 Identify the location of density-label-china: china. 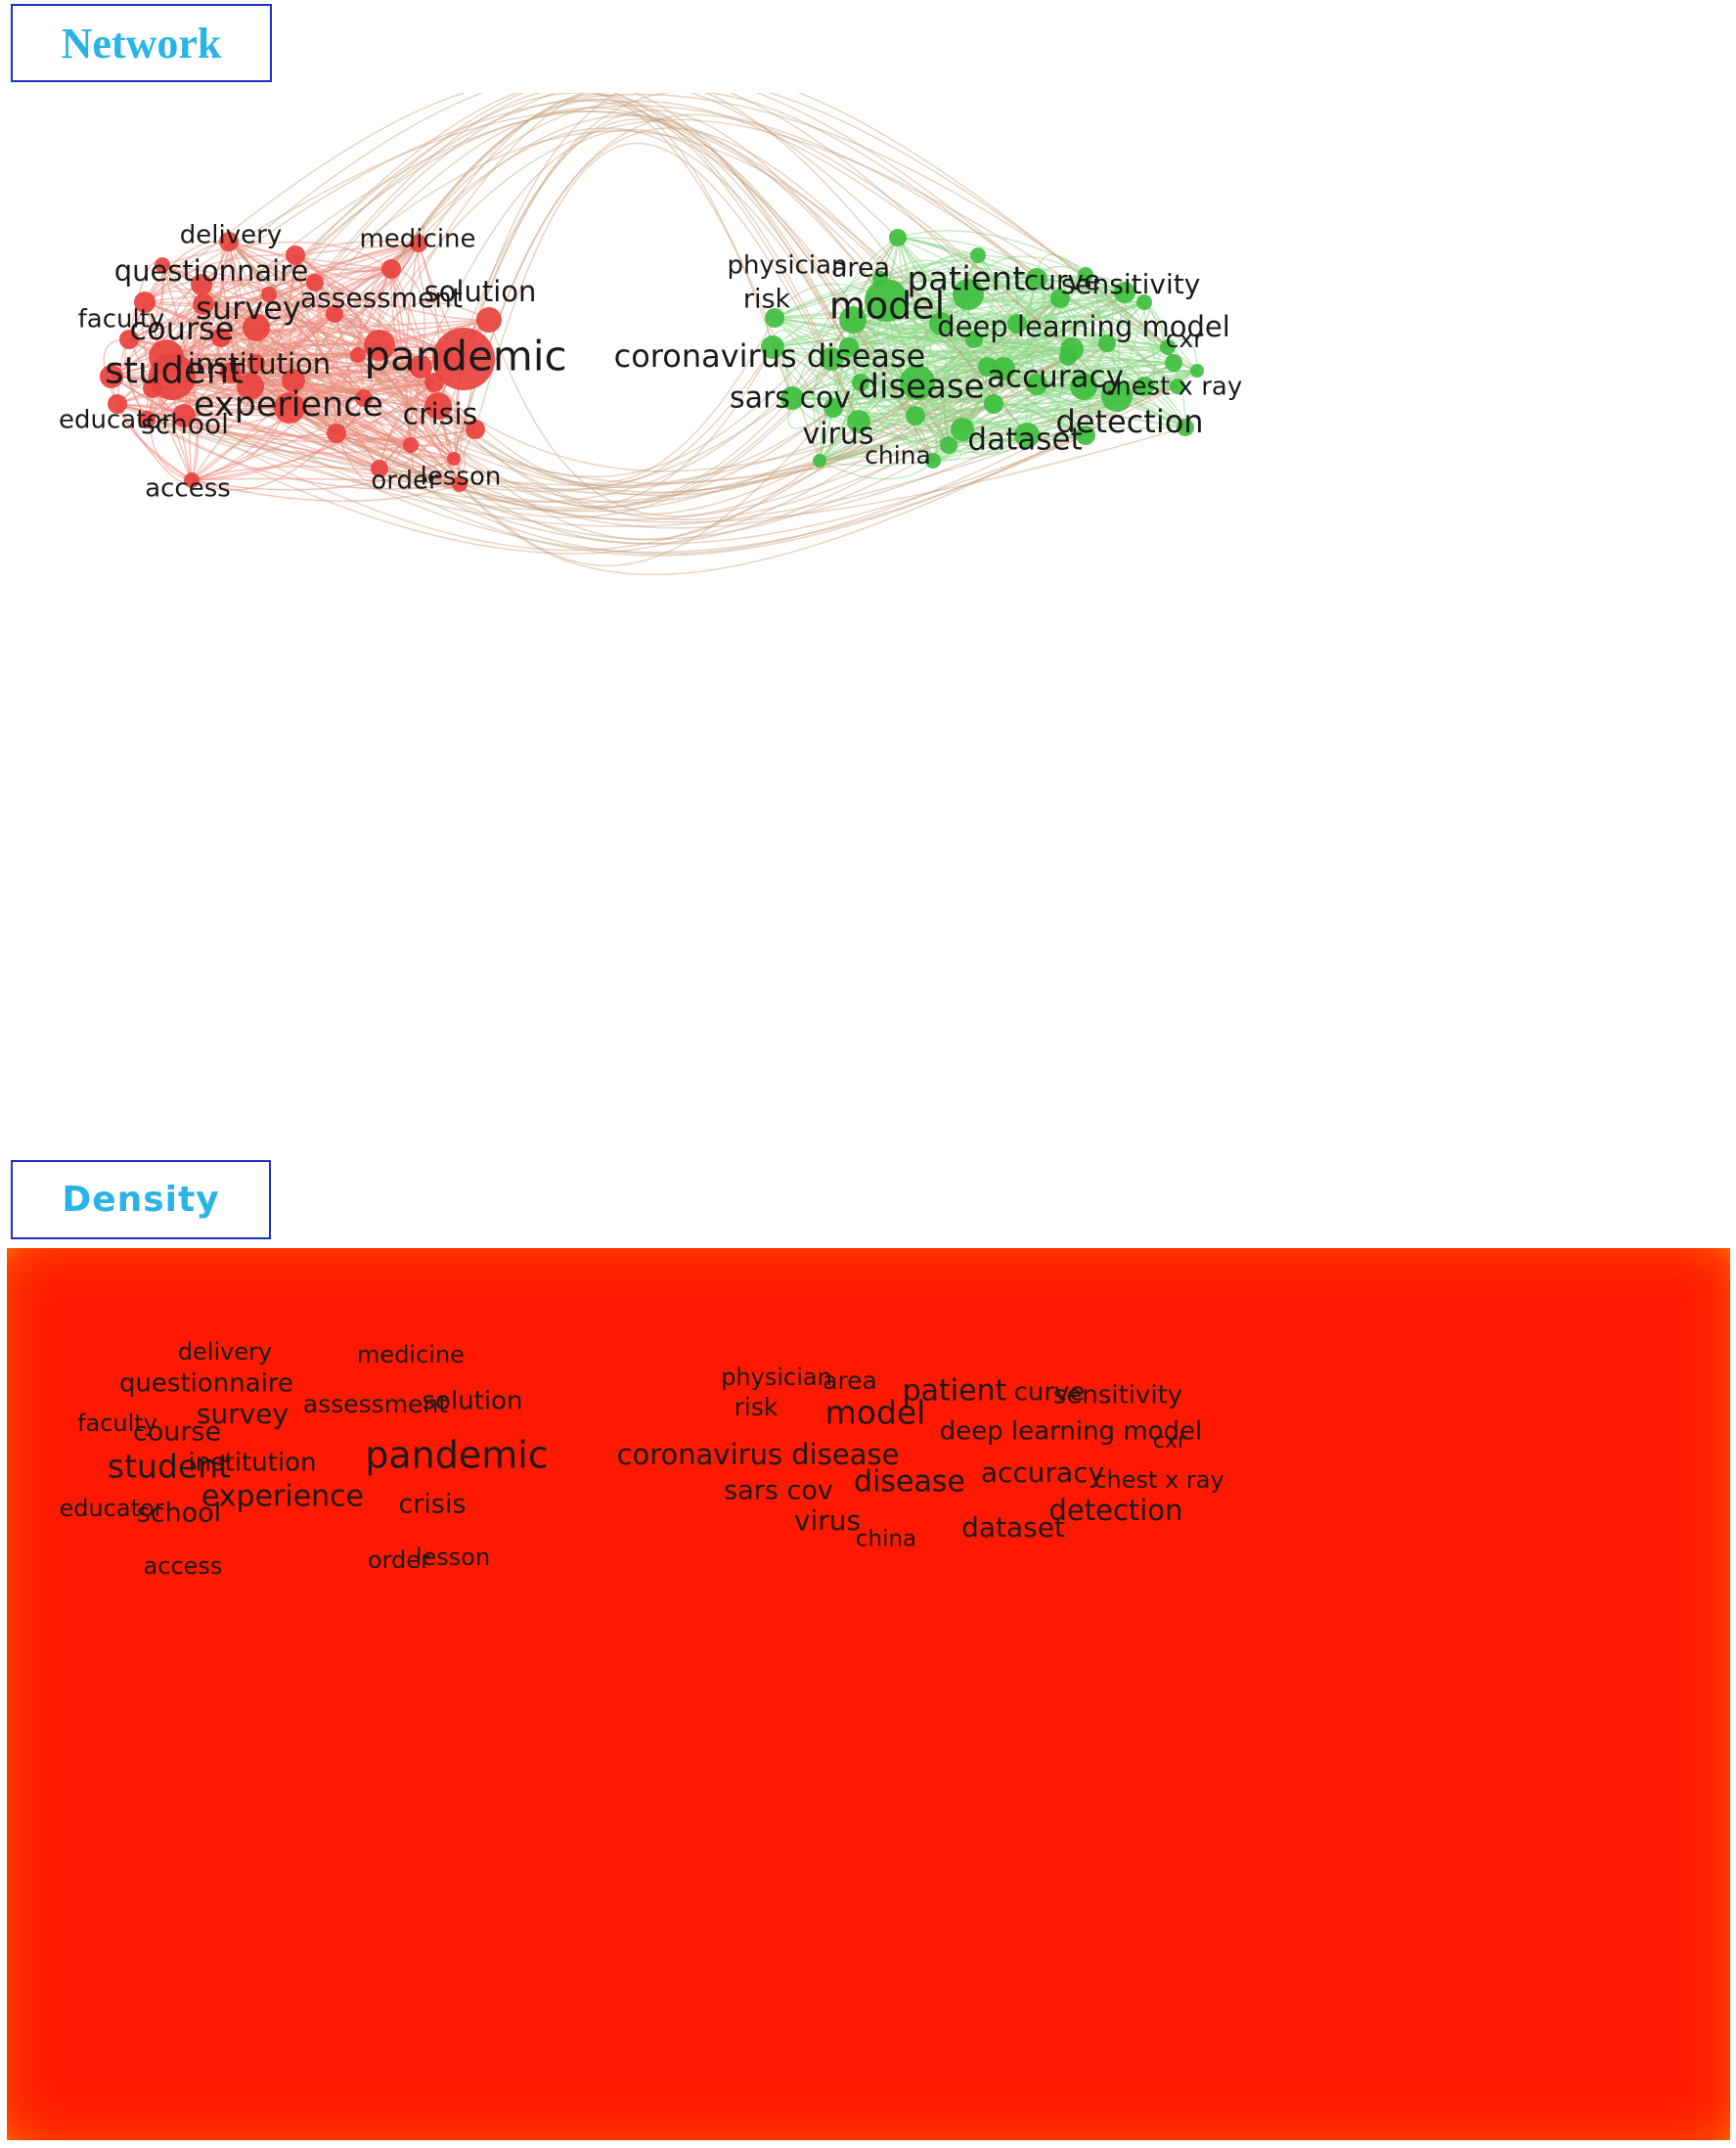
(886, 1539).